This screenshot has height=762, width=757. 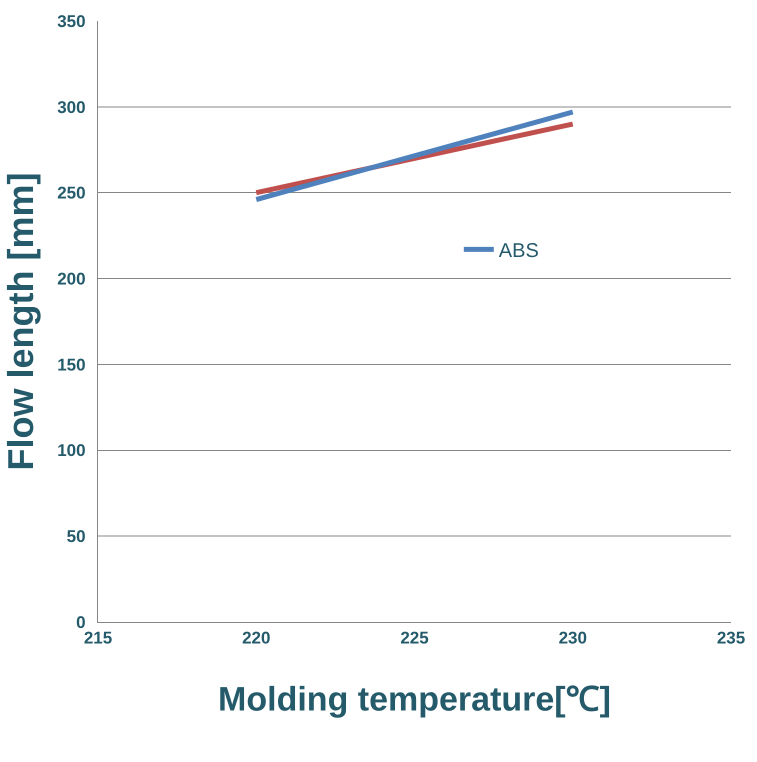 What do you see at coordinates (71, 279) in the screenshot?
I see `y-tick-label: 200` at bounding box center [71, 279].